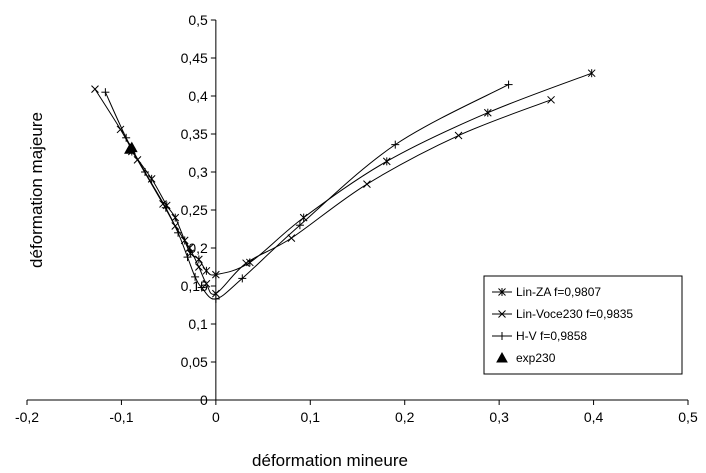 This screenshot has height=473, width=706. I want to click on legend-entry: Lin-Voce230 f=0,9835, so click(562, 314).